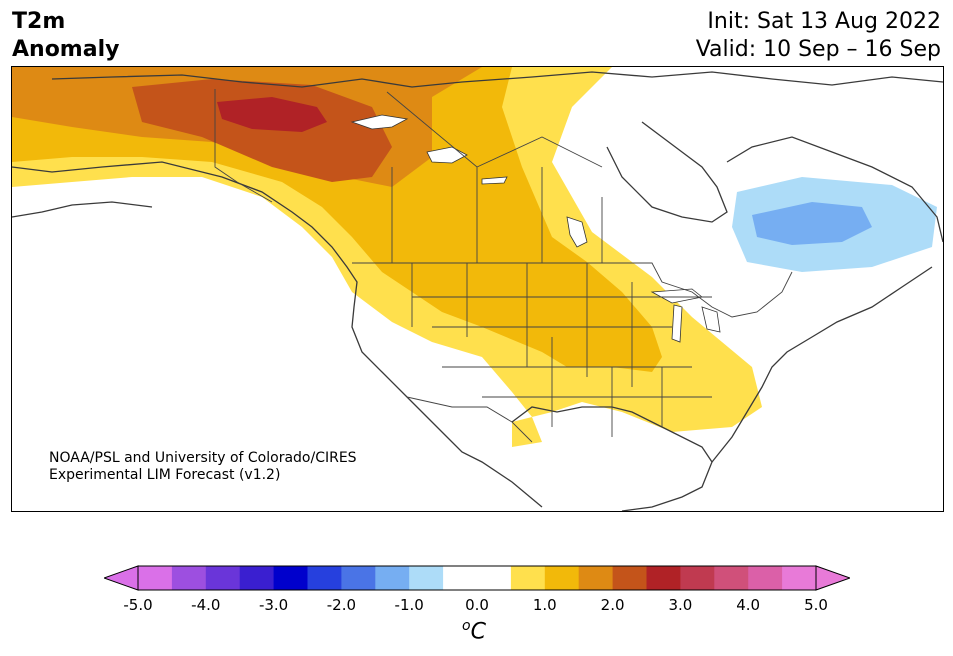 This screenshot has height=656, width=953. What do you see at coordinates (561, 350) in the screenshot?
I see `state-lines` at bounding box center [561, 350].